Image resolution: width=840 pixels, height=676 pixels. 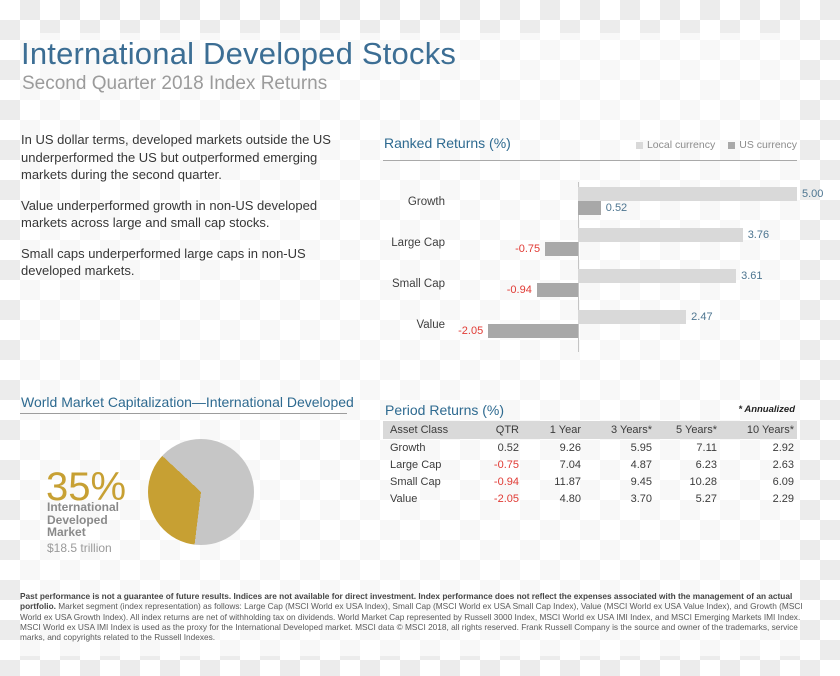 I want to click on world-market-cap-divider, so click(x=183, y=413).